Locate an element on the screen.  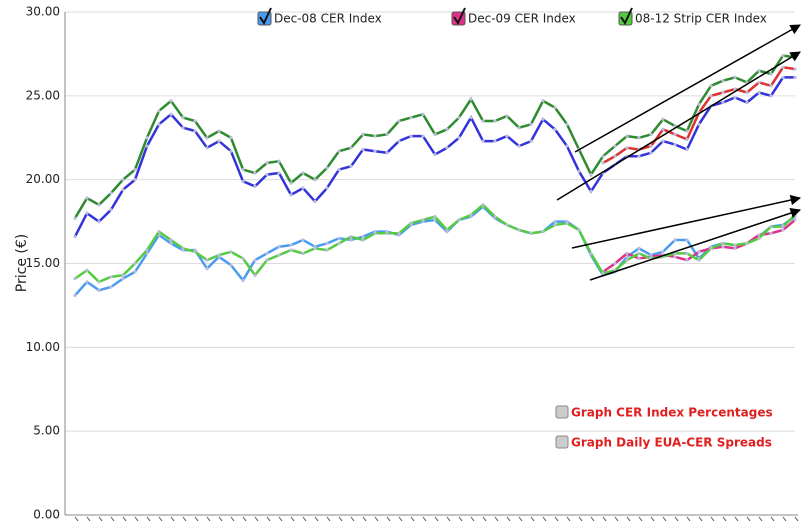
y-tick-label: 20.00 is located at coordinates (43, 179).